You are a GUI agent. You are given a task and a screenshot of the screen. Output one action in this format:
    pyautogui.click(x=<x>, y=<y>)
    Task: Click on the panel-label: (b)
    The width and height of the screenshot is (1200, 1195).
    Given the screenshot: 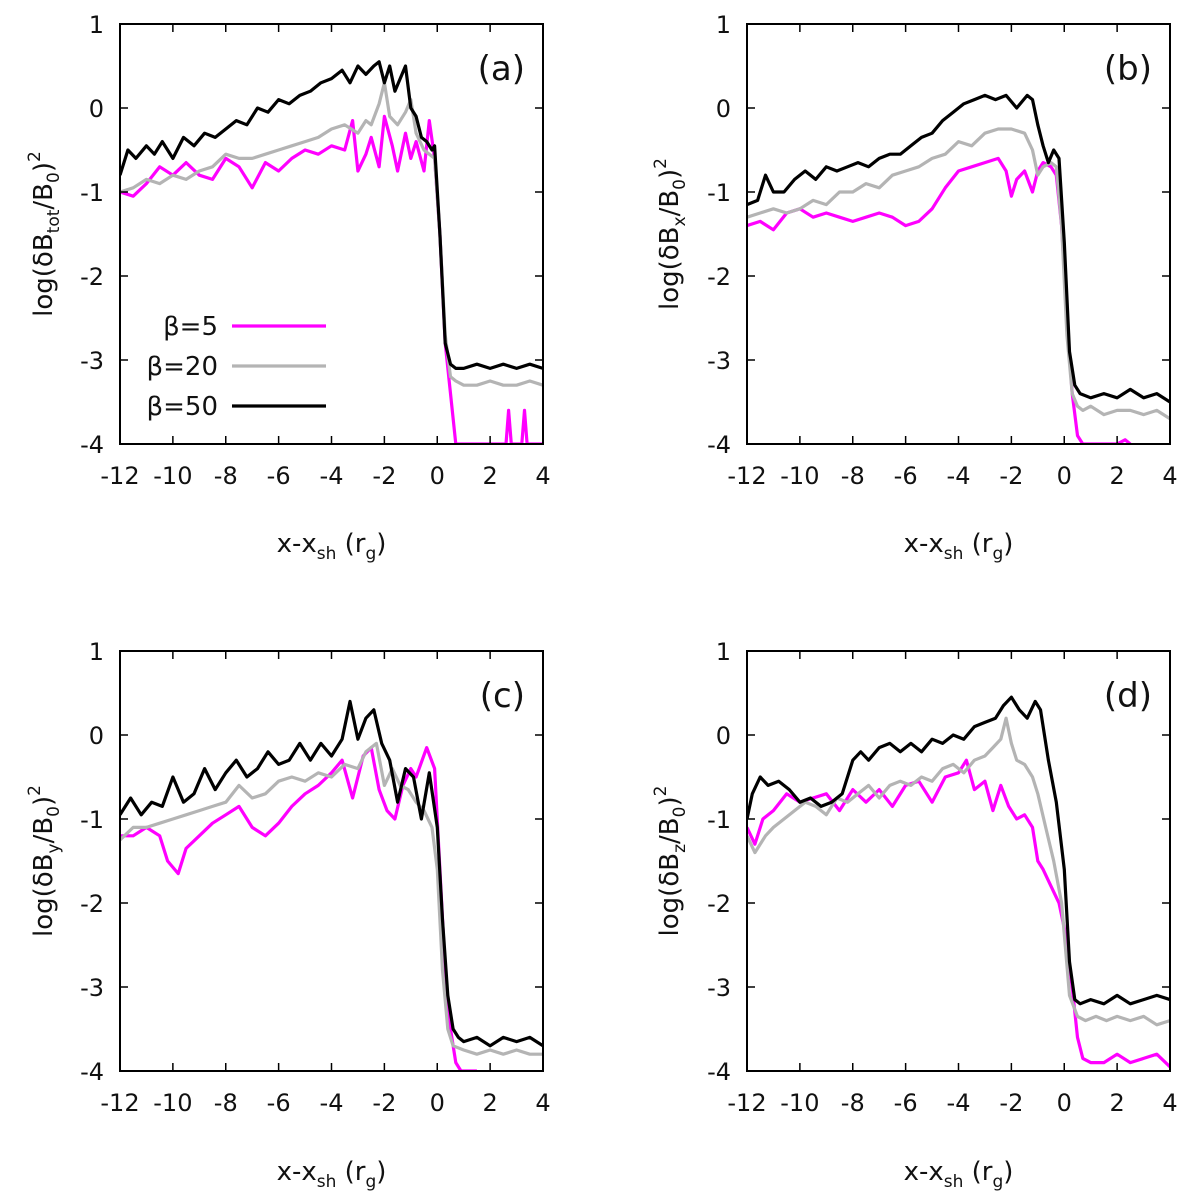 What is the action you would take?
    pyautogui.click(x=1128, y=69)
    